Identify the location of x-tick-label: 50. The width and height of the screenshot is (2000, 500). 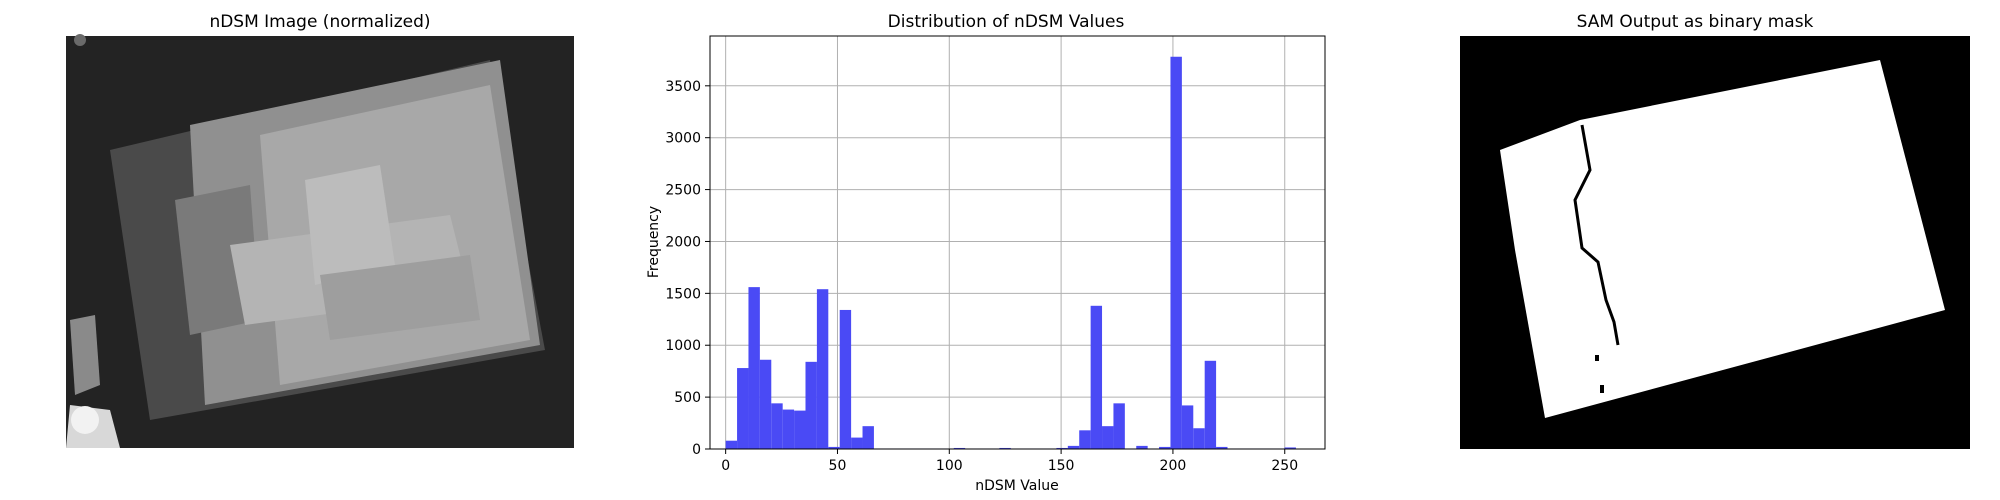
(838, 466).